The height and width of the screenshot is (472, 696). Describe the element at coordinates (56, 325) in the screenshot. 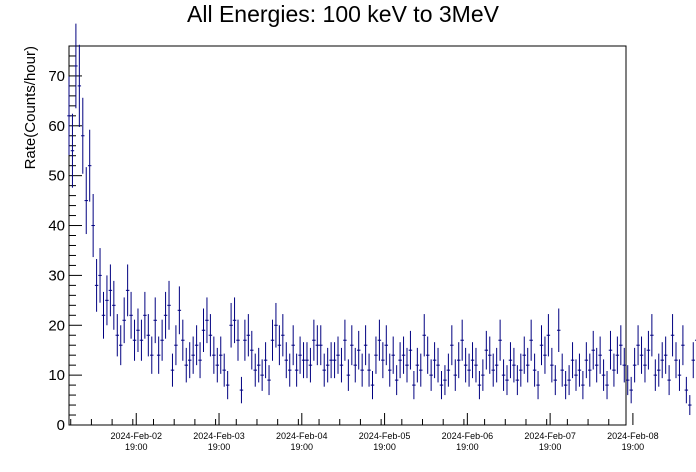

I see `y-tick-label: 20` at that location.